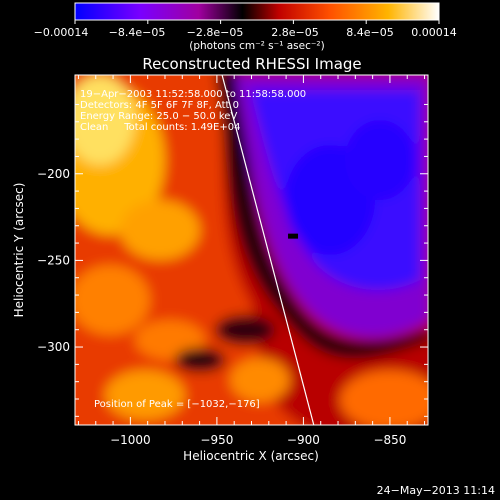 This screenshot has height=500, width=500. I want to click on x-axis-tick-labels: −1000 −950 −900 −850, so click(258, 440).